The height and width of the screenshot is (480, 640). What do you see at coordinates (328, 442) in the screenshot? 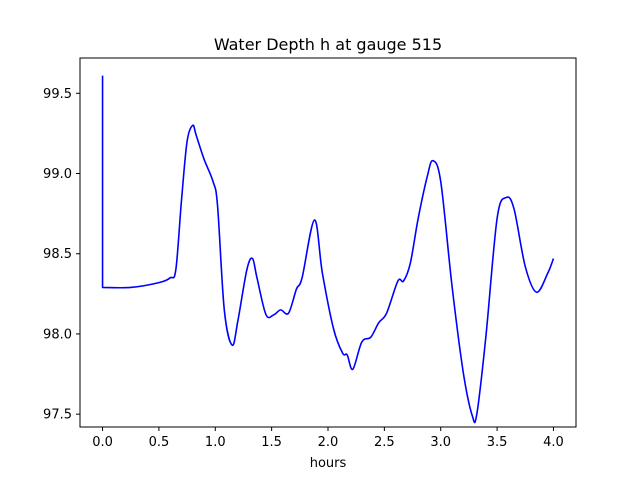
I see `x-tick-label: 2.0` at bounding box center [328, 442].